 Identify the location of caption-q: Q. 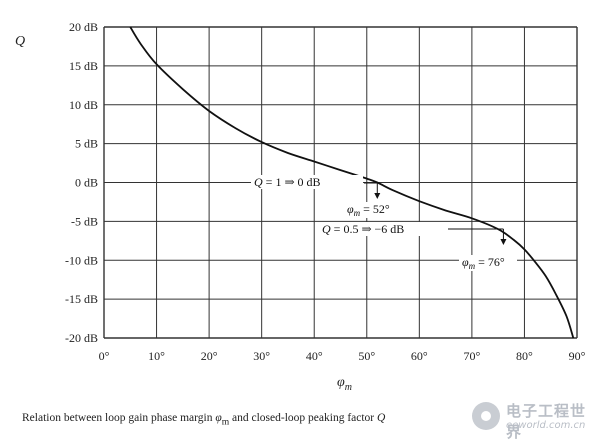
(381, 418).